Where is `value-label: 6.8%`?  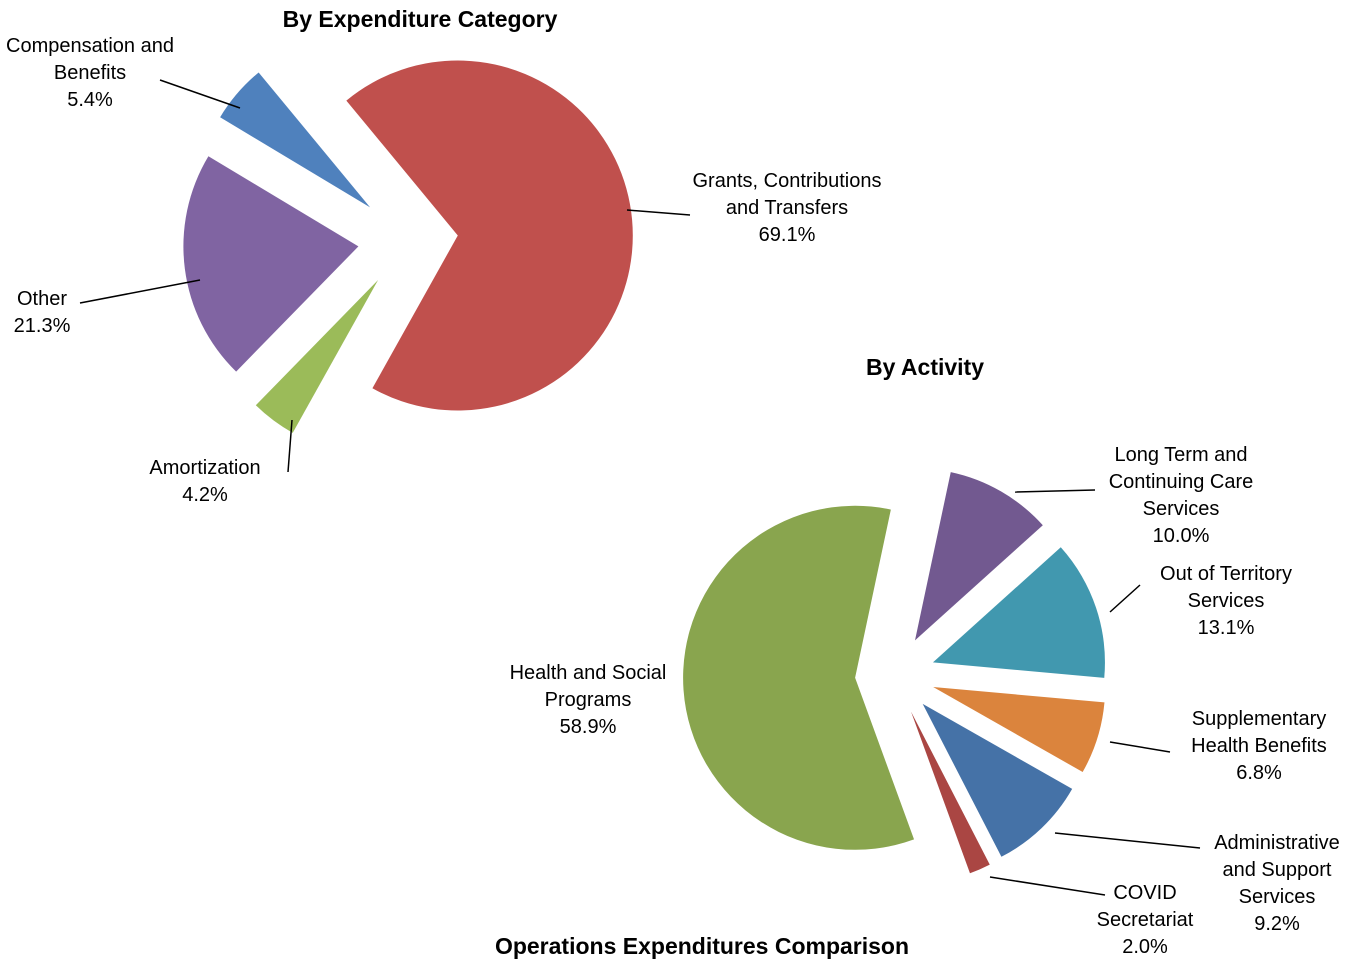
value-label: 6.8% is located at coordinates (1259, 773).